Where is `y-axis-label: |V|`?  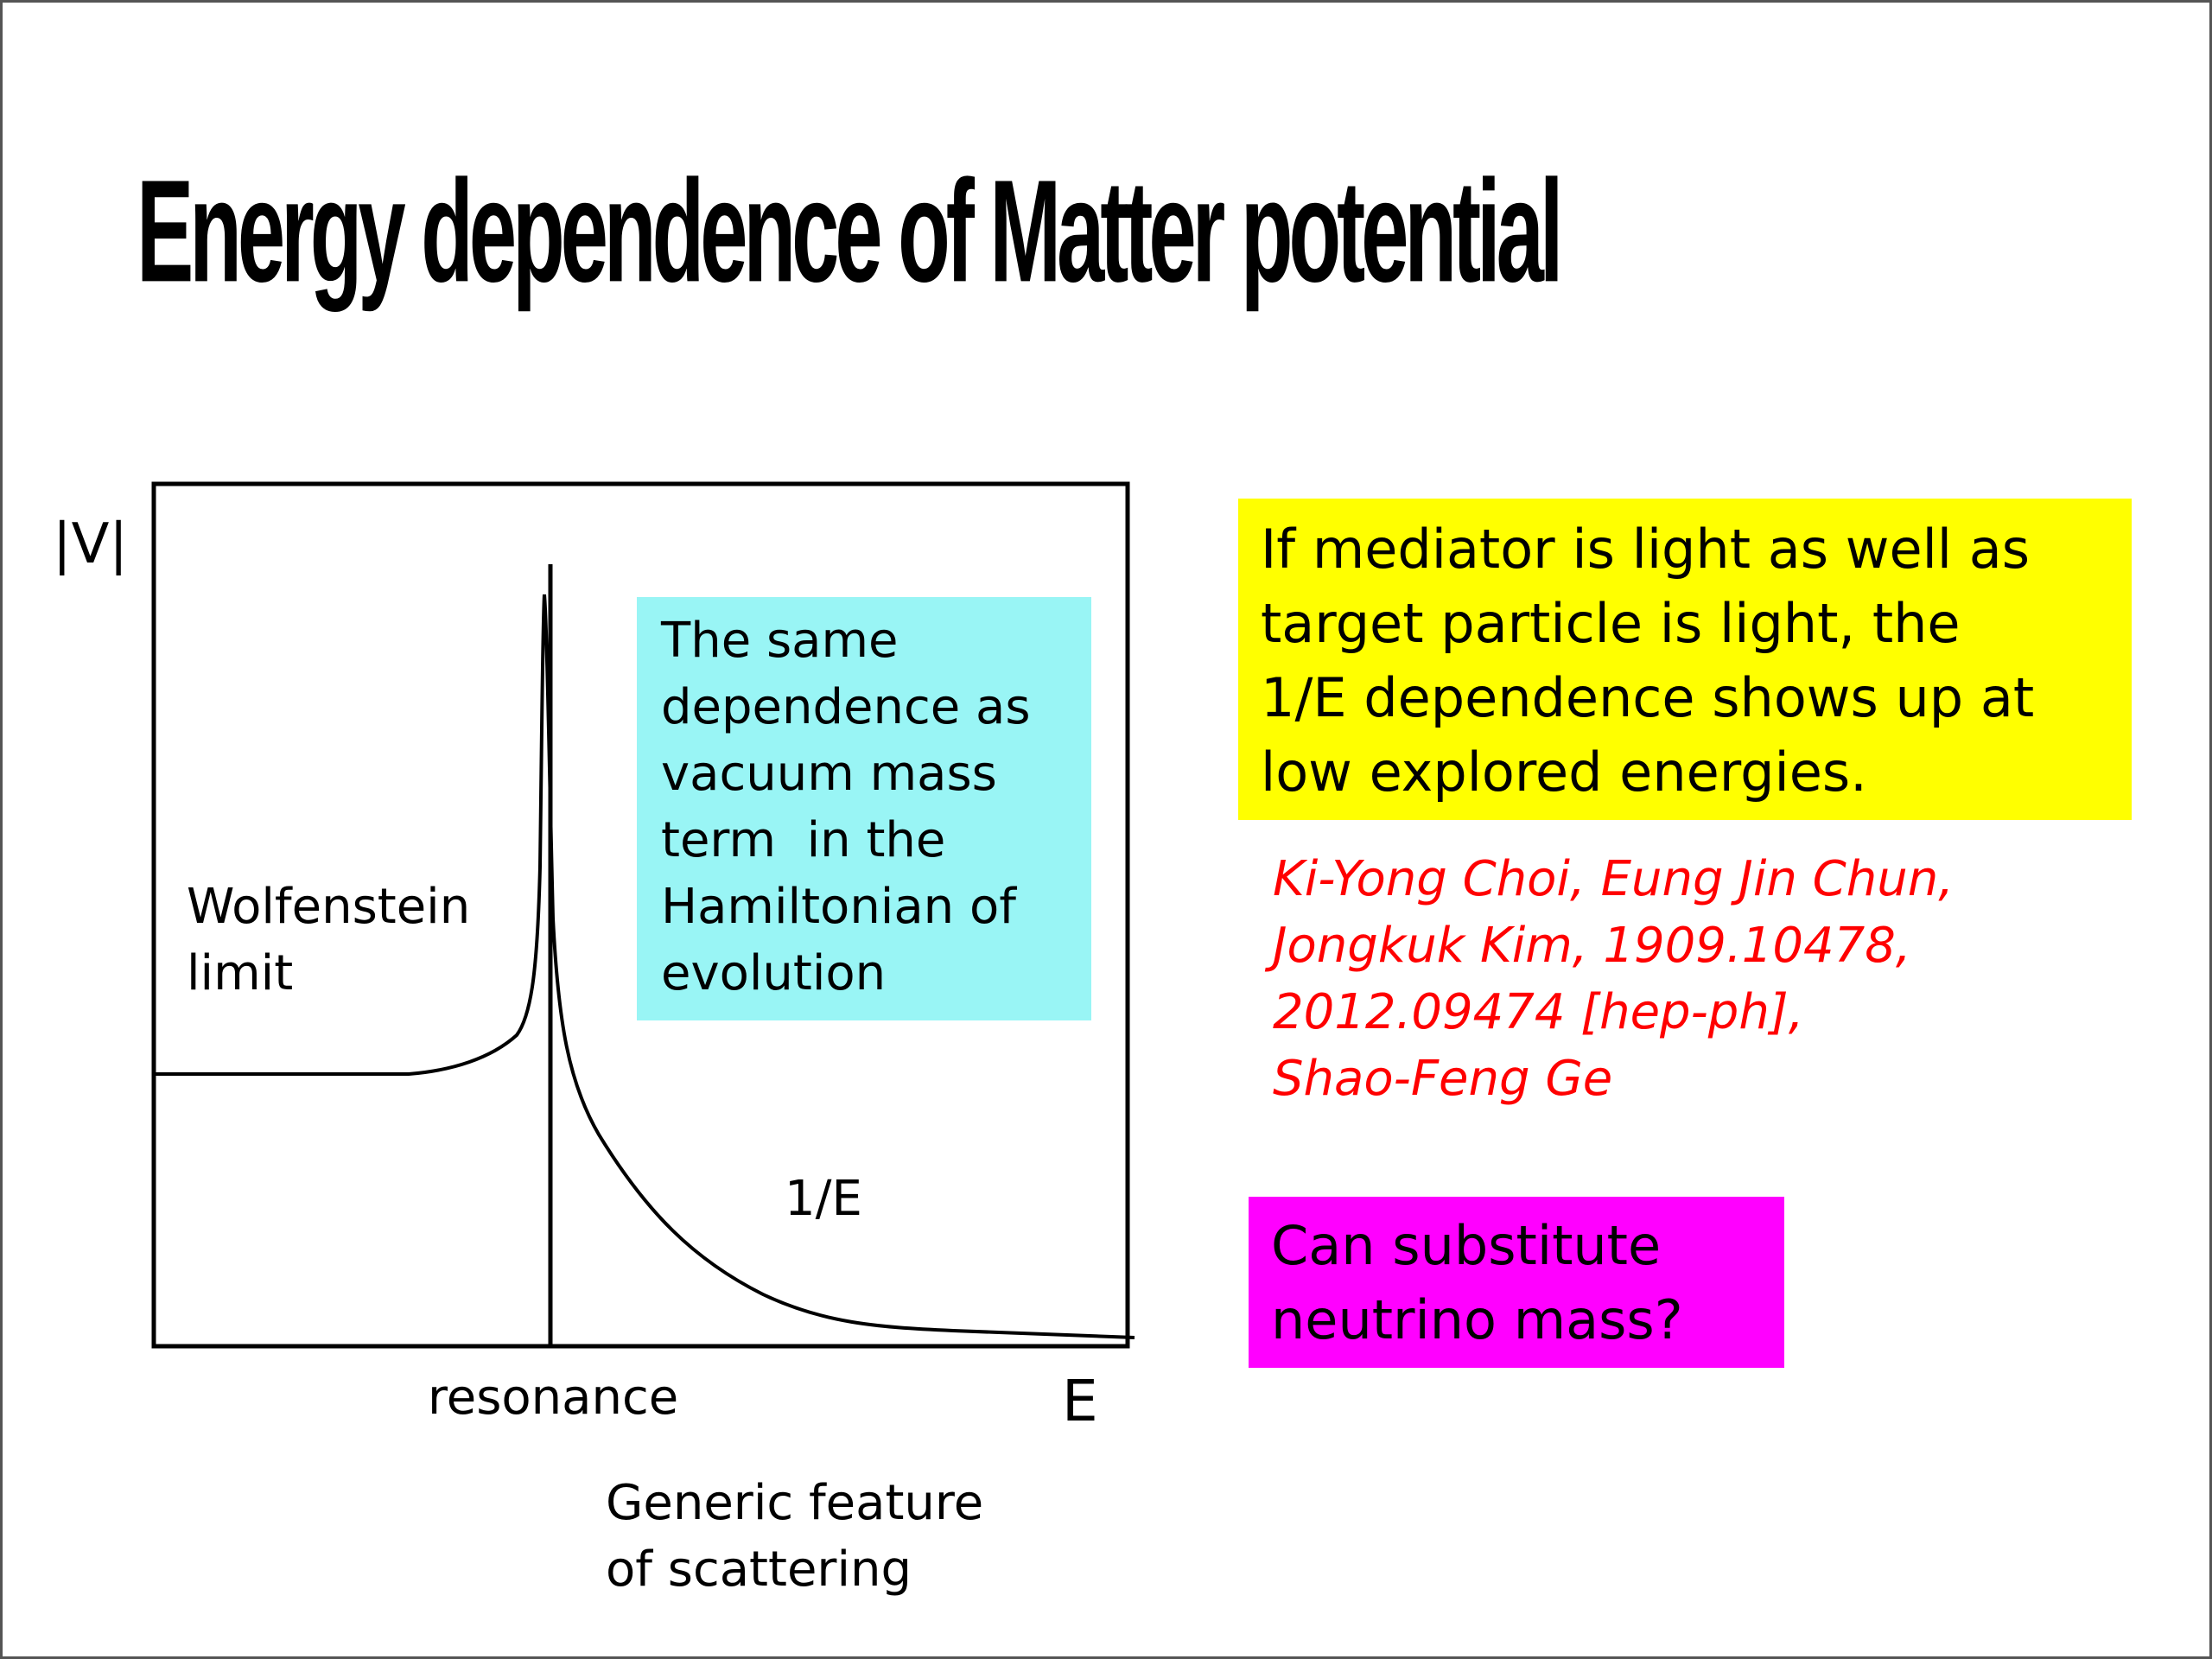
y-axis-label: |V| is located at coordinates (90, 544).